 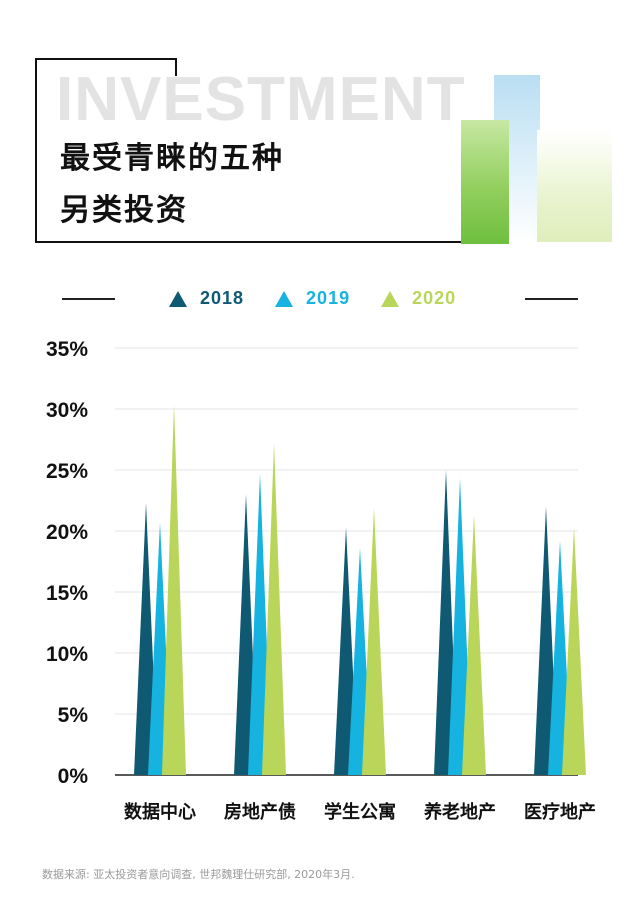 What do you see at coordinates (257, 242) in the screenshot?
I see `frame-bottom-edge` at bounding box center [257, 242].